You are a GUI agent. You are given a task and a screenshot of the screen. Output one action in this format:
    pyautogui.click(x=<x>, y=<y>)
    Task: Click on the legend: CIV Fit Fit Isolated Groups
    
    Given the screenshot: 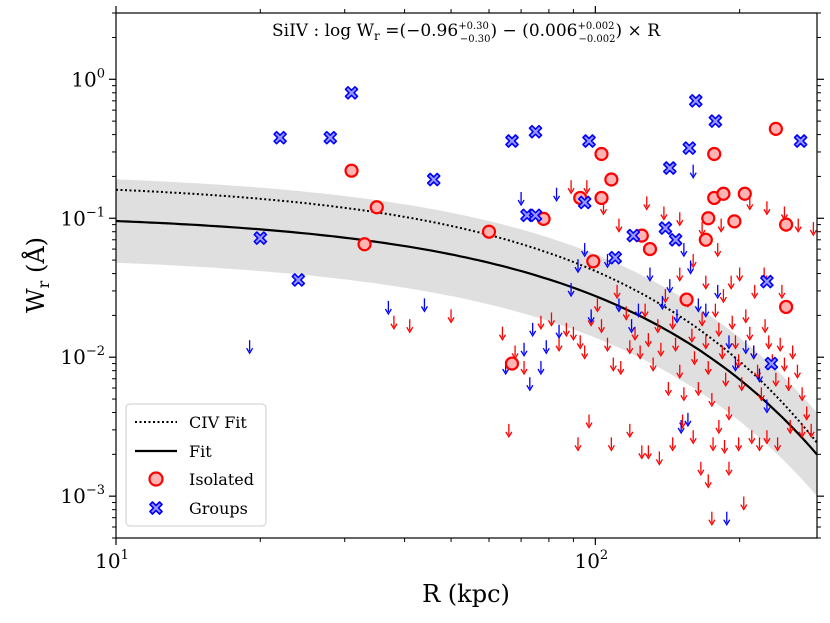 What is the action you would take?
    pyautogui.click(x=196, y=465)
    